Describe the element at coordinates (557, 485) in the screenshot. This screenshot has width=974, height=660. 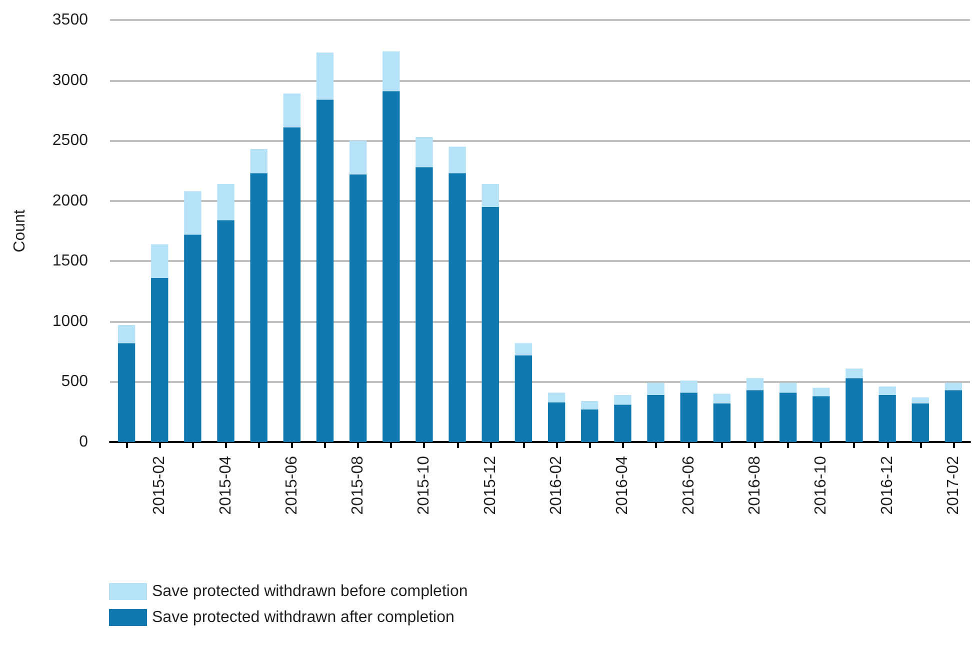
I see `x-tick-label: 2016-02` at that location.